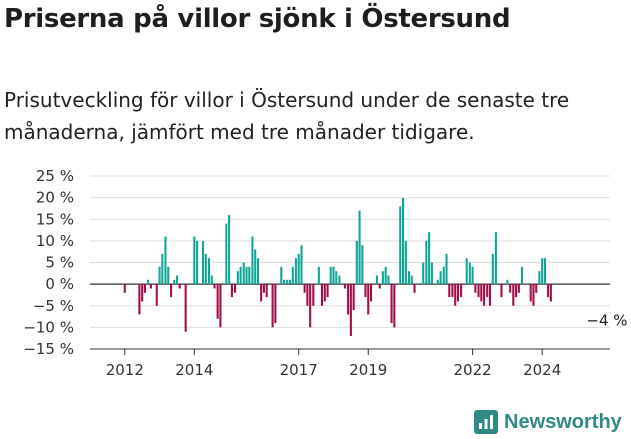 This screenshot has height=439, width=631. I want to click on y-tick-label: −5 %, so click(53, 306).